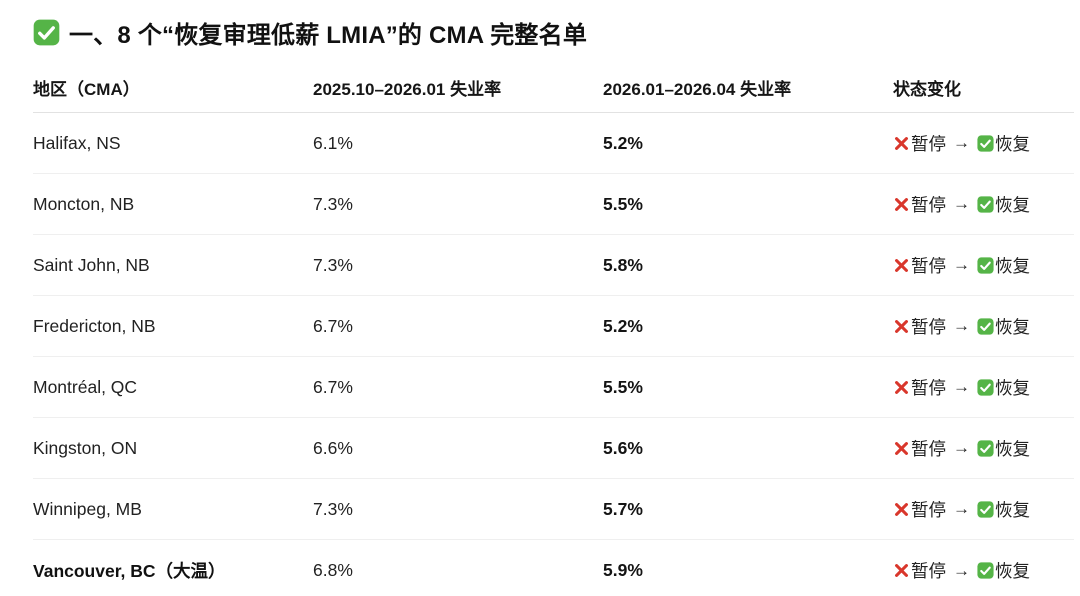 This screenshot has height=596, width=1080. Describe the element at coordinates (927, 89) in the screenshot. I see `column-header-status: 状态变化` at that location.